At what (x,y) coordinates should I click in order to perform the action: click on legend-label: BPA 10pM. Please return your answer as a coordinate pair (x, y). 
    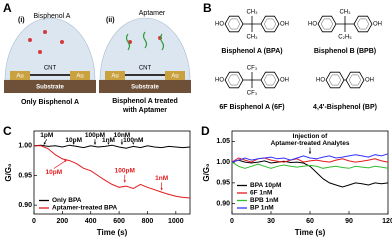
    Looking at the image, I should click on (265, 185).